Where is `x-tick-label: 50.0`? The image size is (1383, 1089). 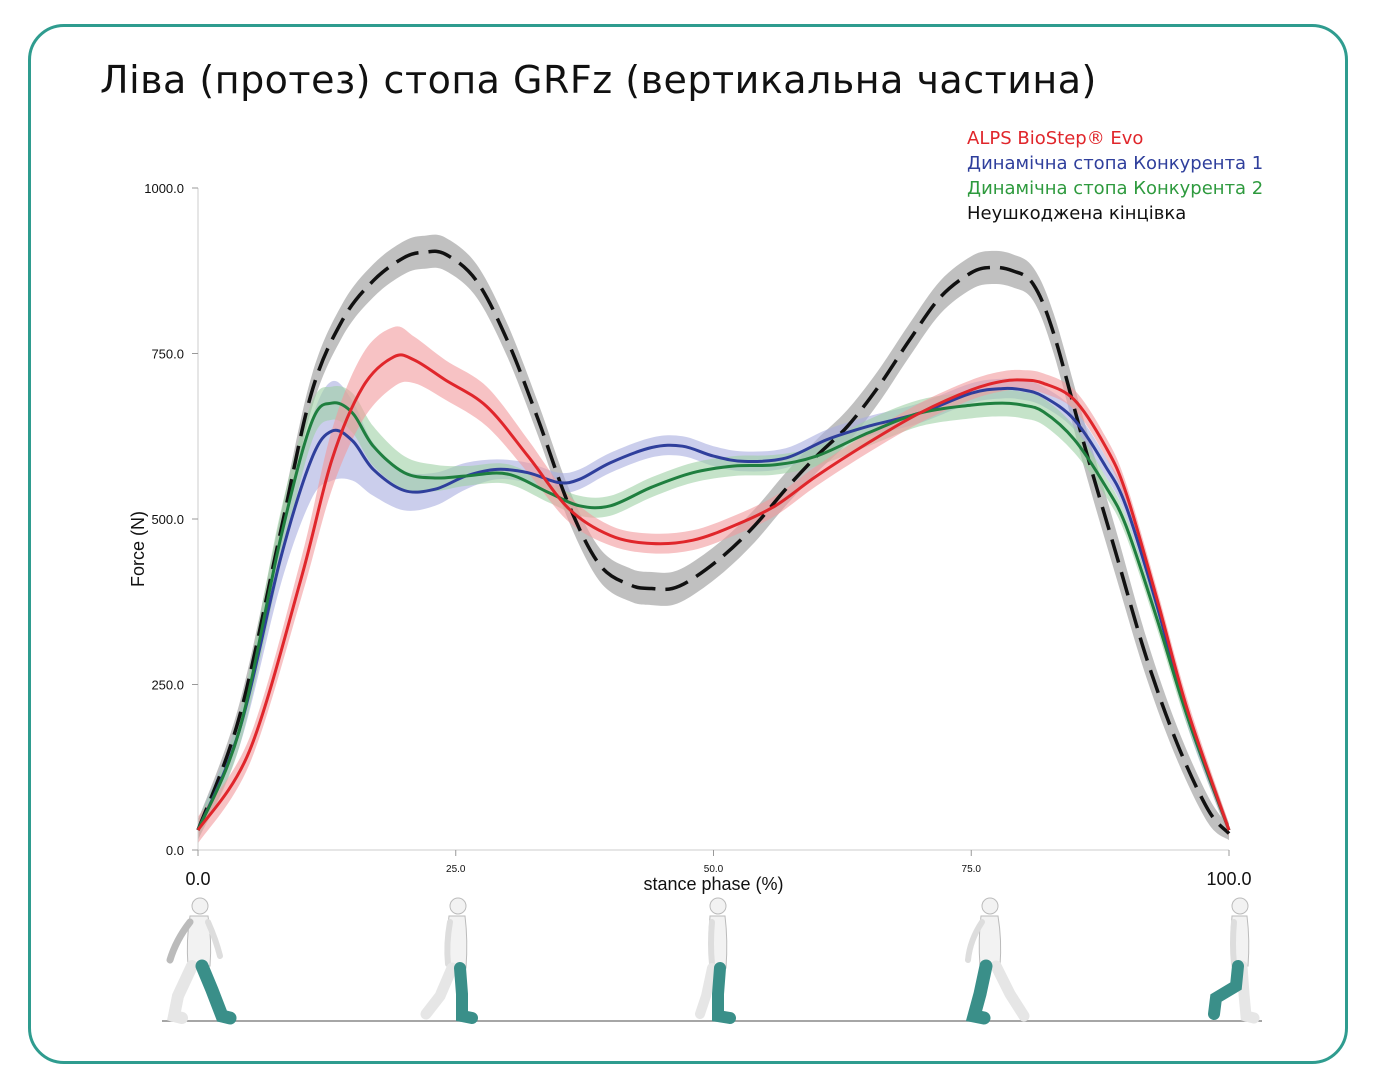
x-tick-label: 50.0 is located at coordinates (714, 869).